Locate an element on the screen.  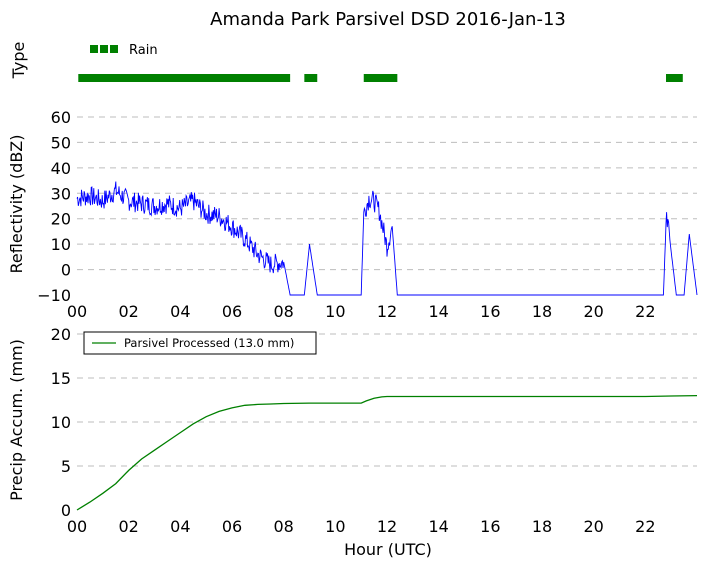
precip-accum-y-tick-0: 20 is located at coordinates (61, 334).